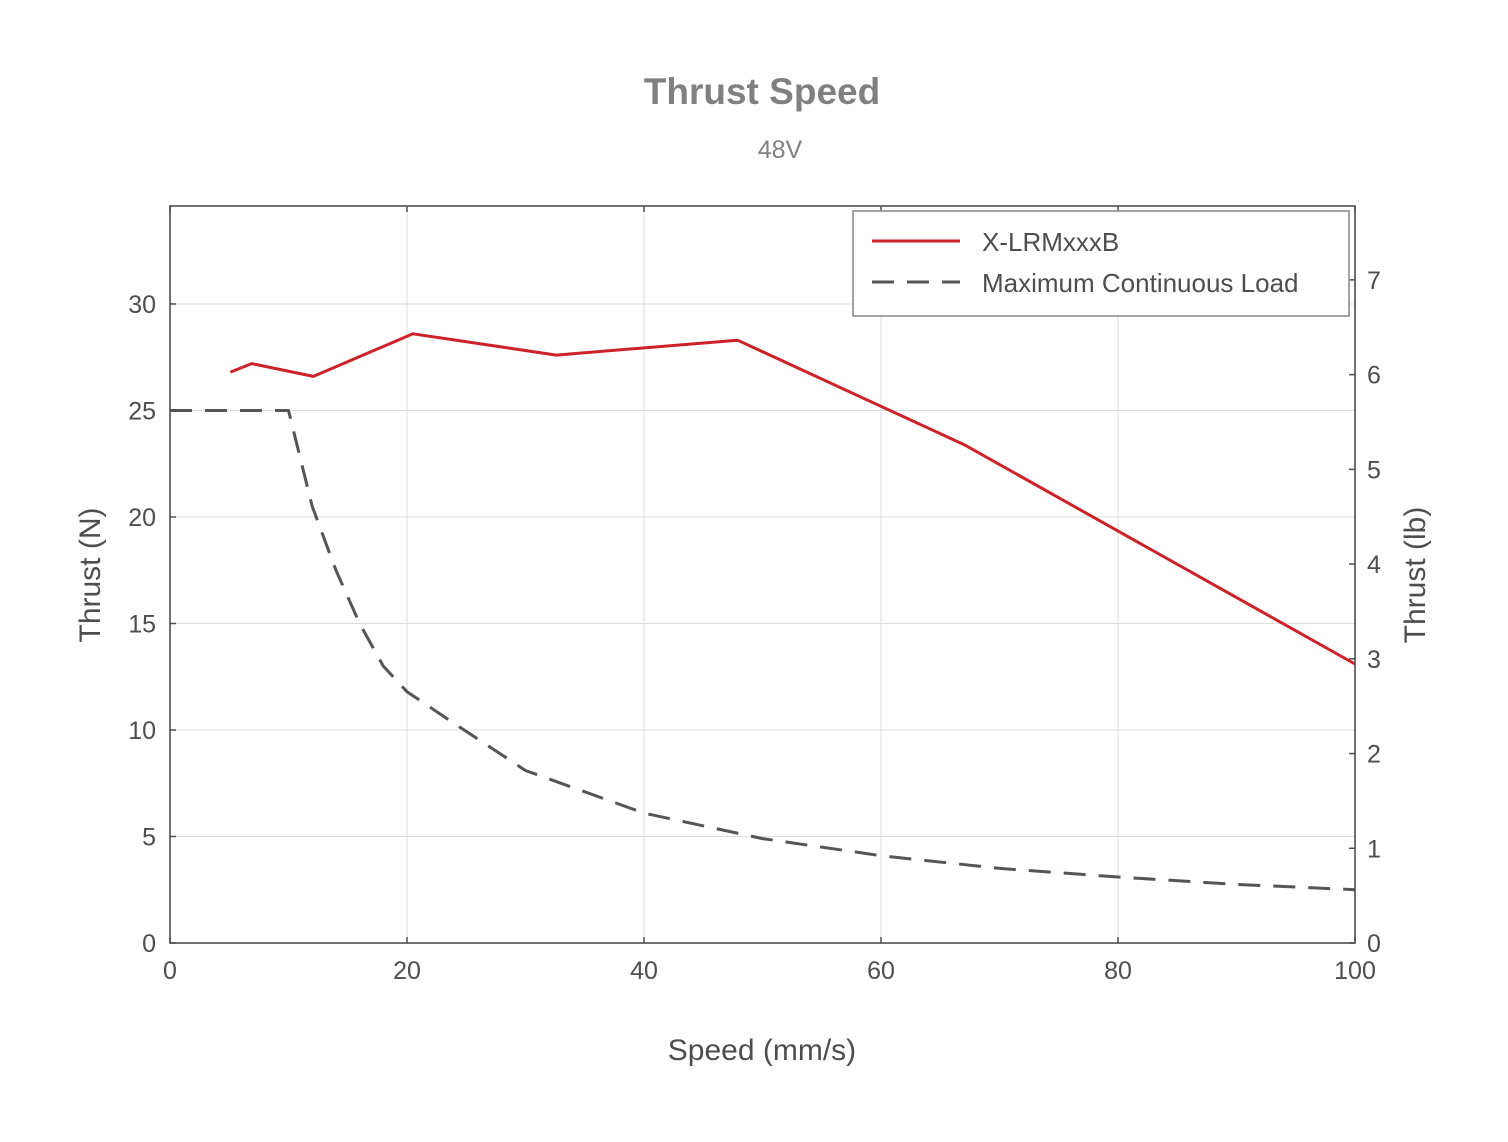 This screenshot has width=1508, height=1142. Describe the element at coordinates (90, 575) in the screenshot. I see `y-axis-label: Thrust (N)` at that location.